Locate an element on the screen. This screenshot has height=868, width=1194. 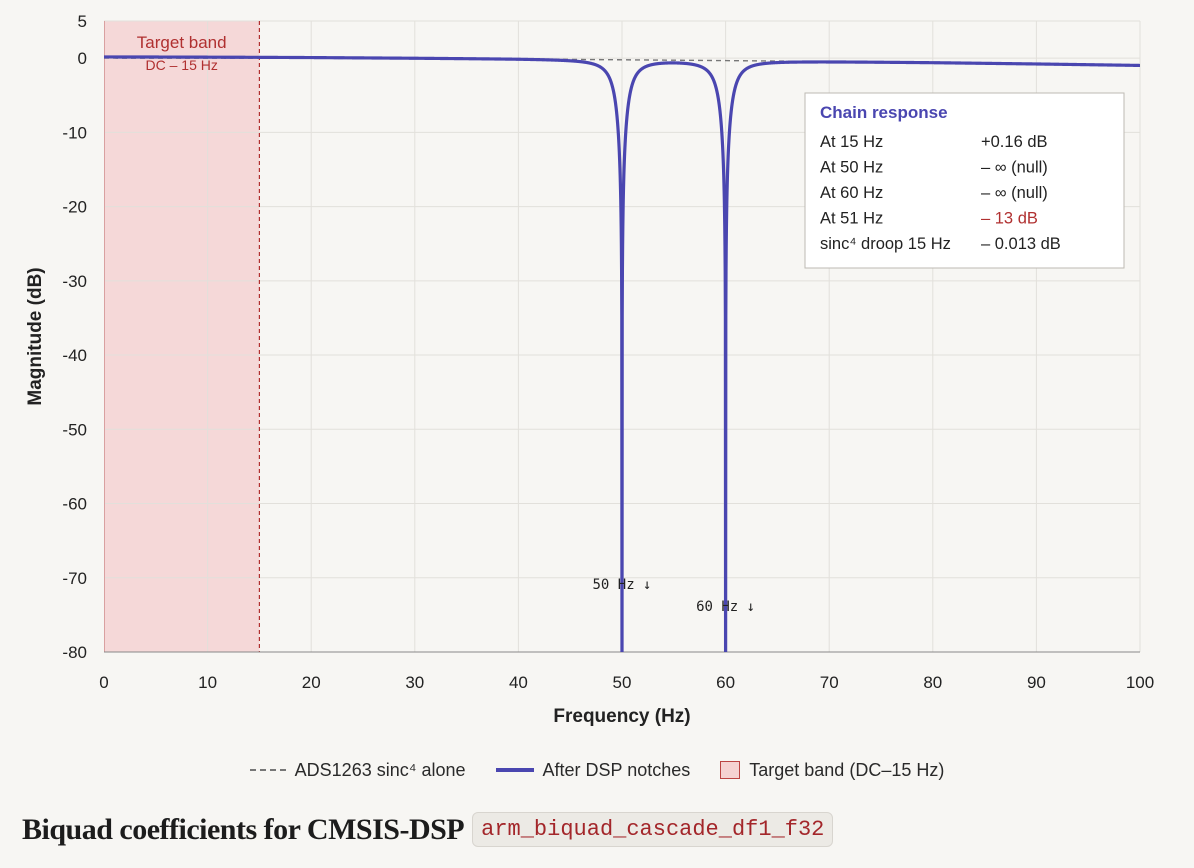
y-tick-label: -30 is located at coordinates (74, 281).